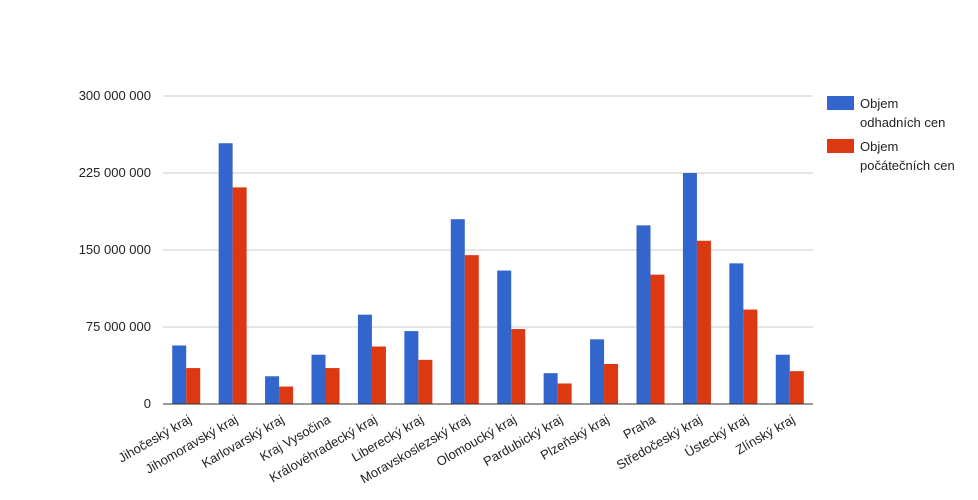  I want to click on legend-item: Objem odhadních cen, so click(886, 113).